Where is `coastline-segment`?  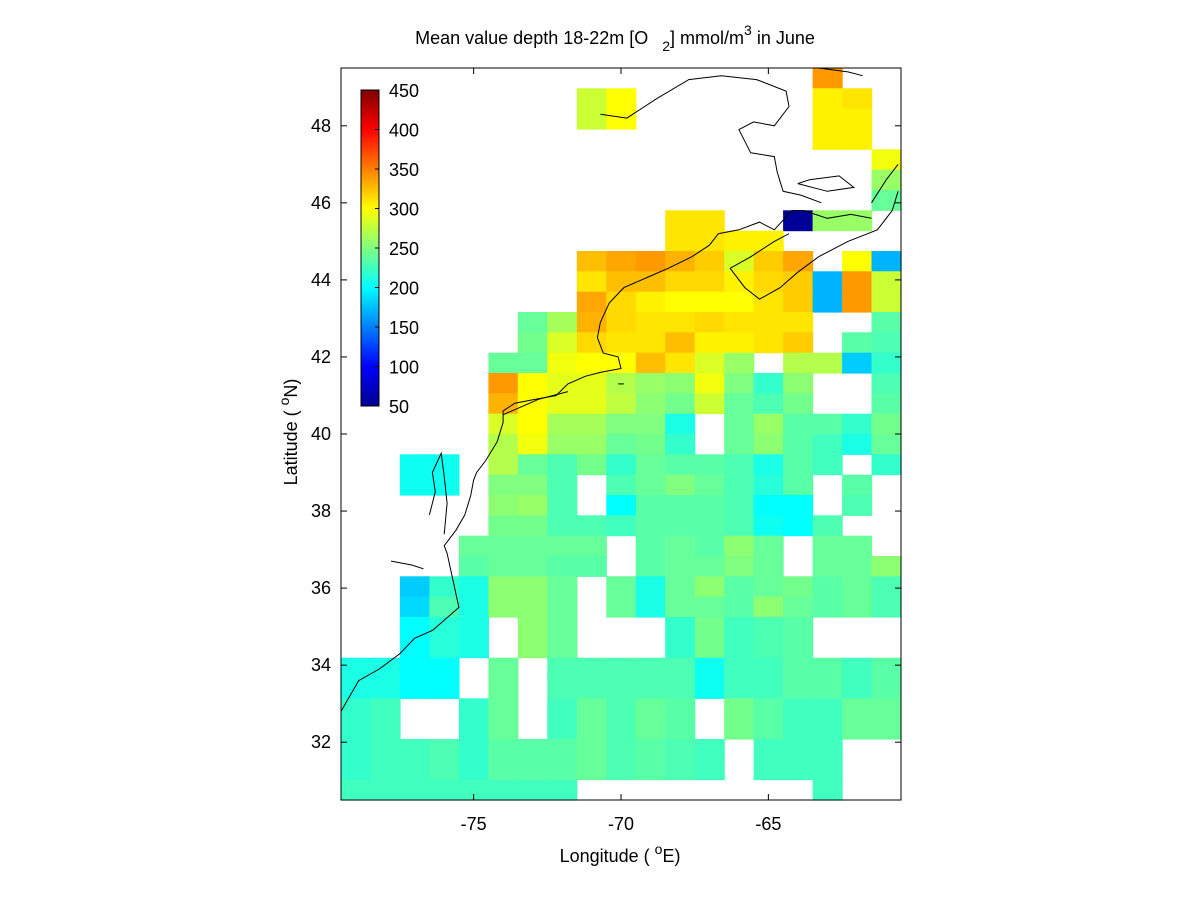
coastline-segment is located at coordinates (535, 403).